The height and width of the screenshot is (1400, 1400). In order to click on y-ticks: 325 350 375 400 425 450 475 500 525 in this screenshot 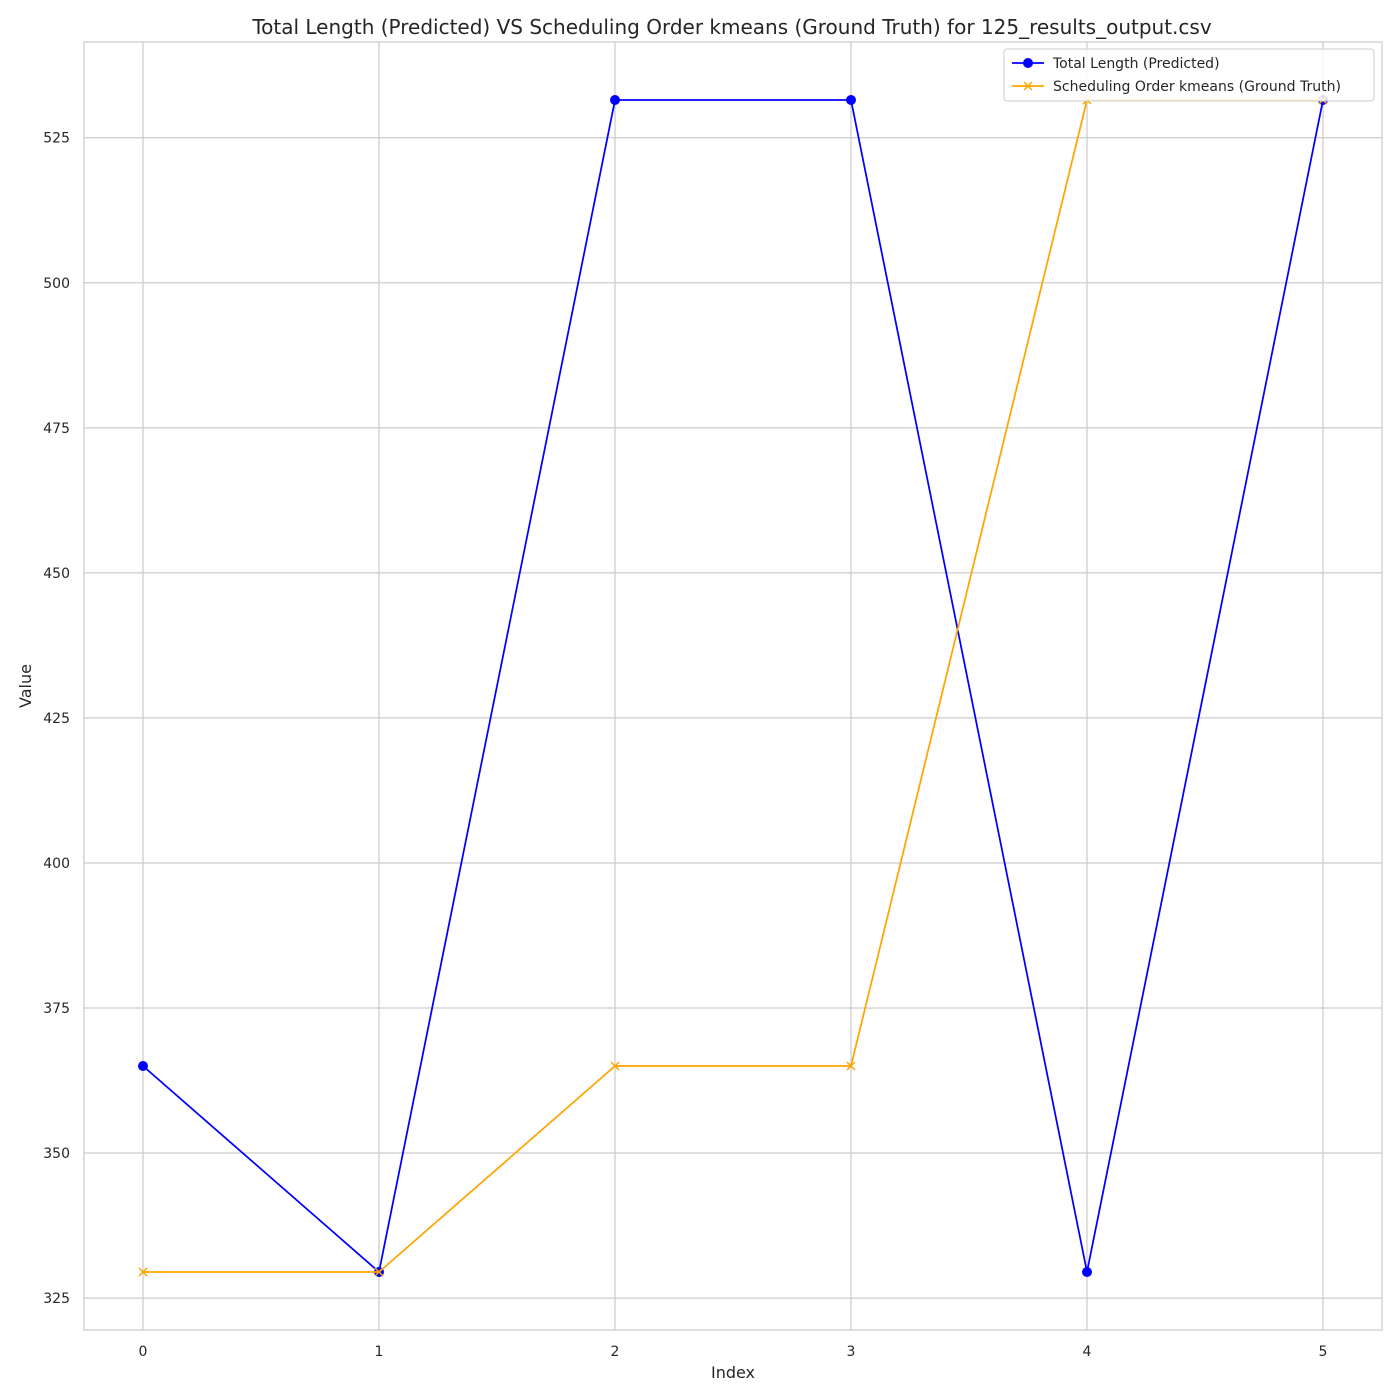, I will do `click(56, 719)`.